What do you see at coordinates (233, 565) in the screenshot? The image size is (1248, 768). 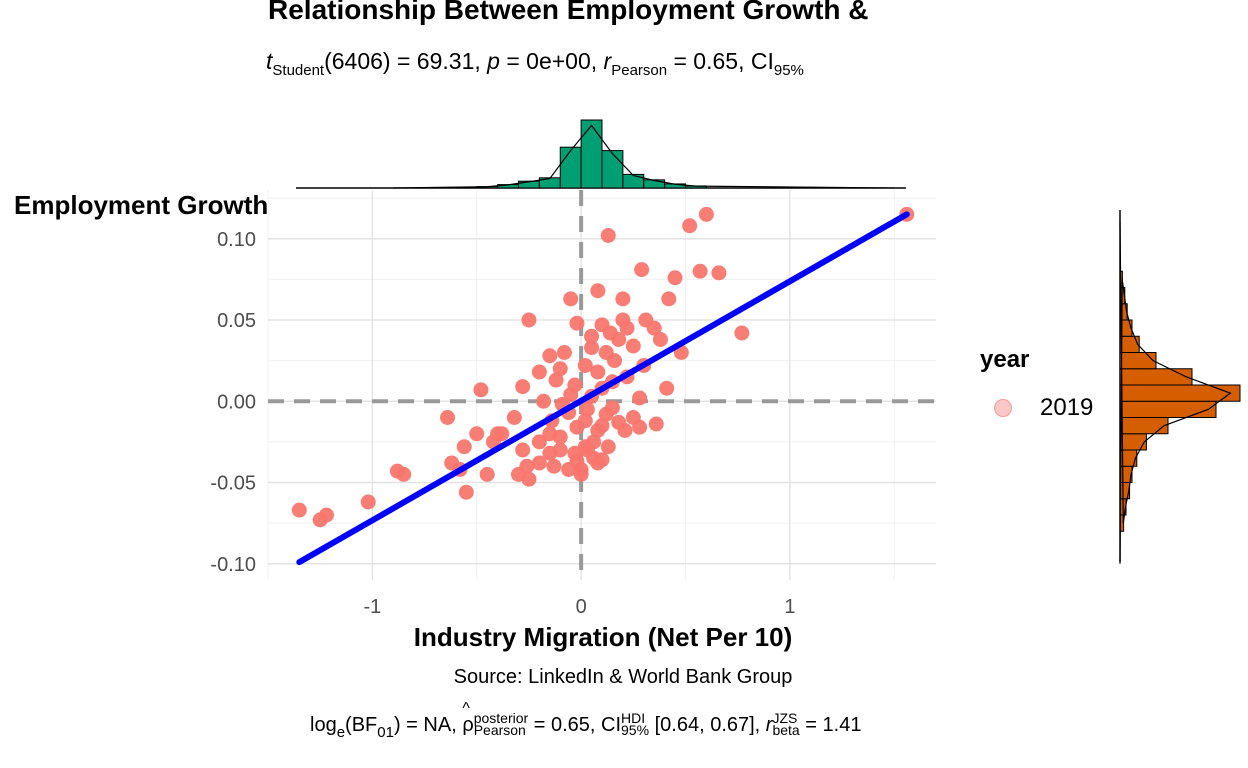 I see `y-tick-label: -0.10` at bounding box center [233, 565].